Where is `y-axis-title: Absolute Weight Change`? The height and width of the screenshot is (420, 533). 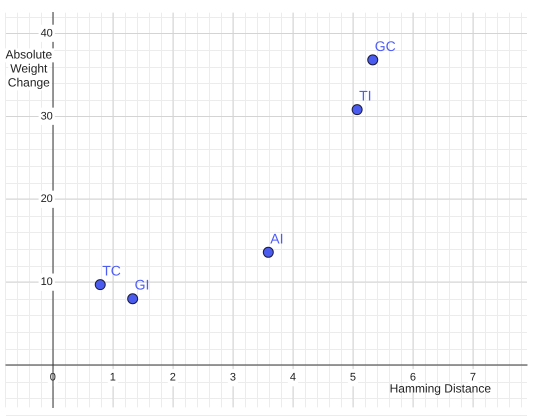
y-axis-title: Absolute Weight Change is located at coordinates (28, 69).